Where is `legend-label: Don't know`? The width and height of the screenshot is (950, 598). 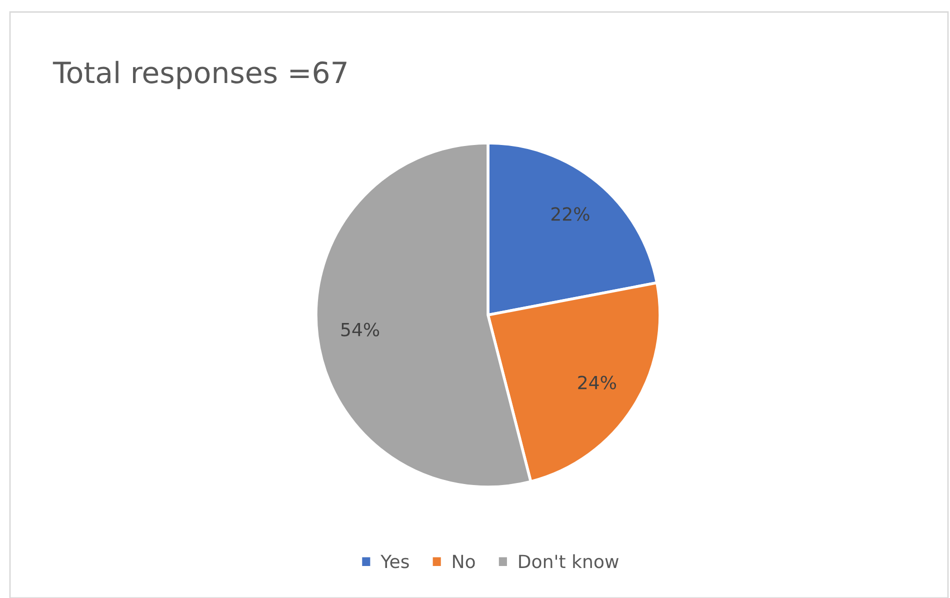 legend-label: Don't know is located at coordinates (568, 561).